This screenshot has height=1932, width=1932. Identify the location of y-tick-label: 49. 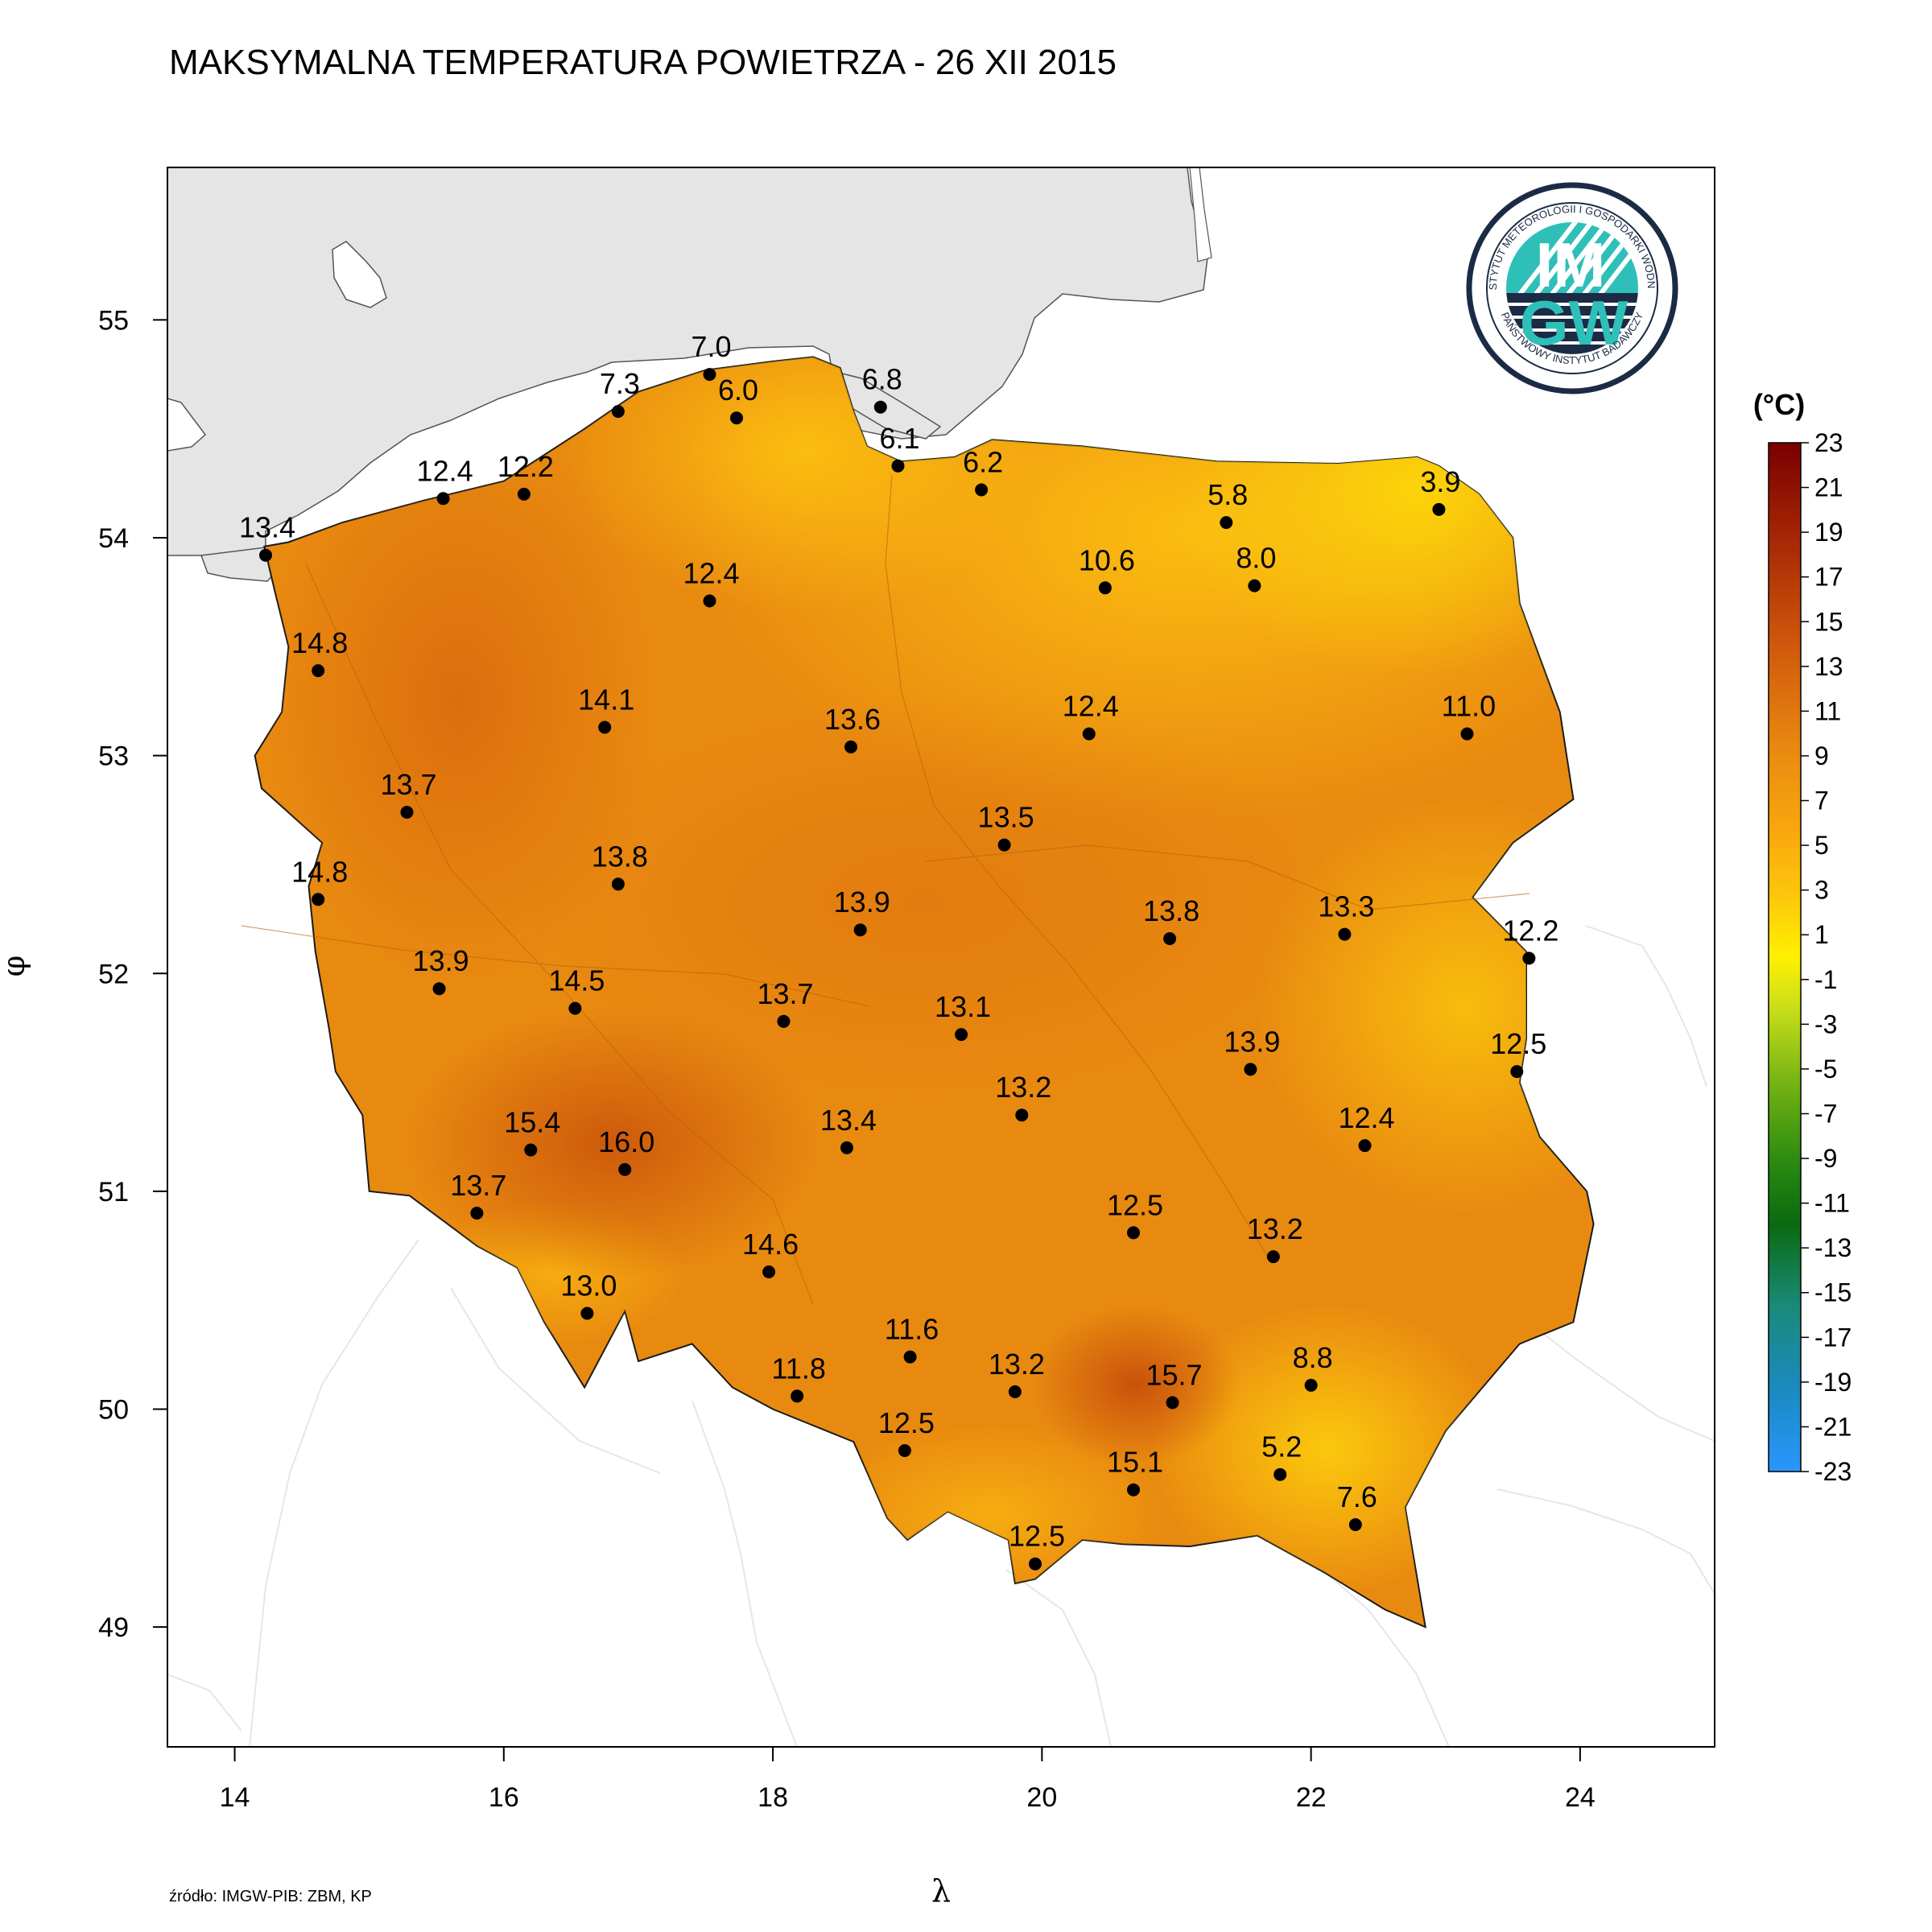
(113, 1627).